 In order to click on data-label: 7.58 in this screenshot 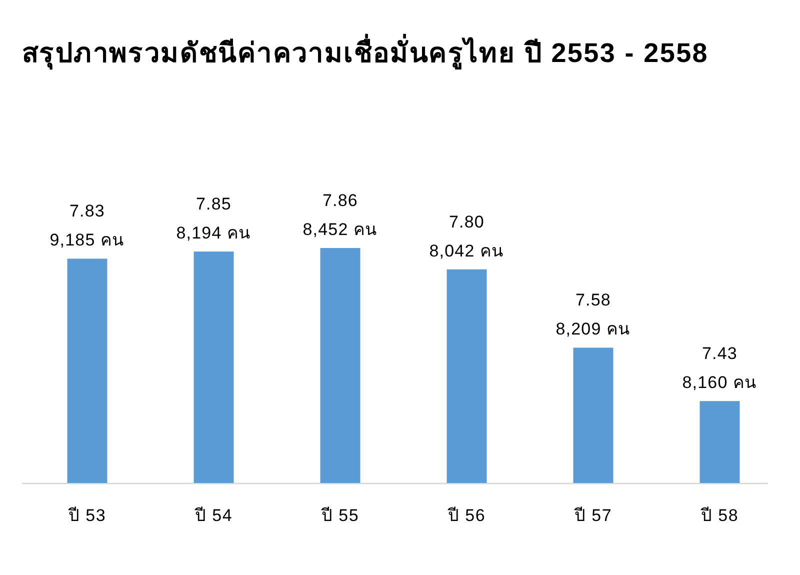, I will do `click(593, 300)`.